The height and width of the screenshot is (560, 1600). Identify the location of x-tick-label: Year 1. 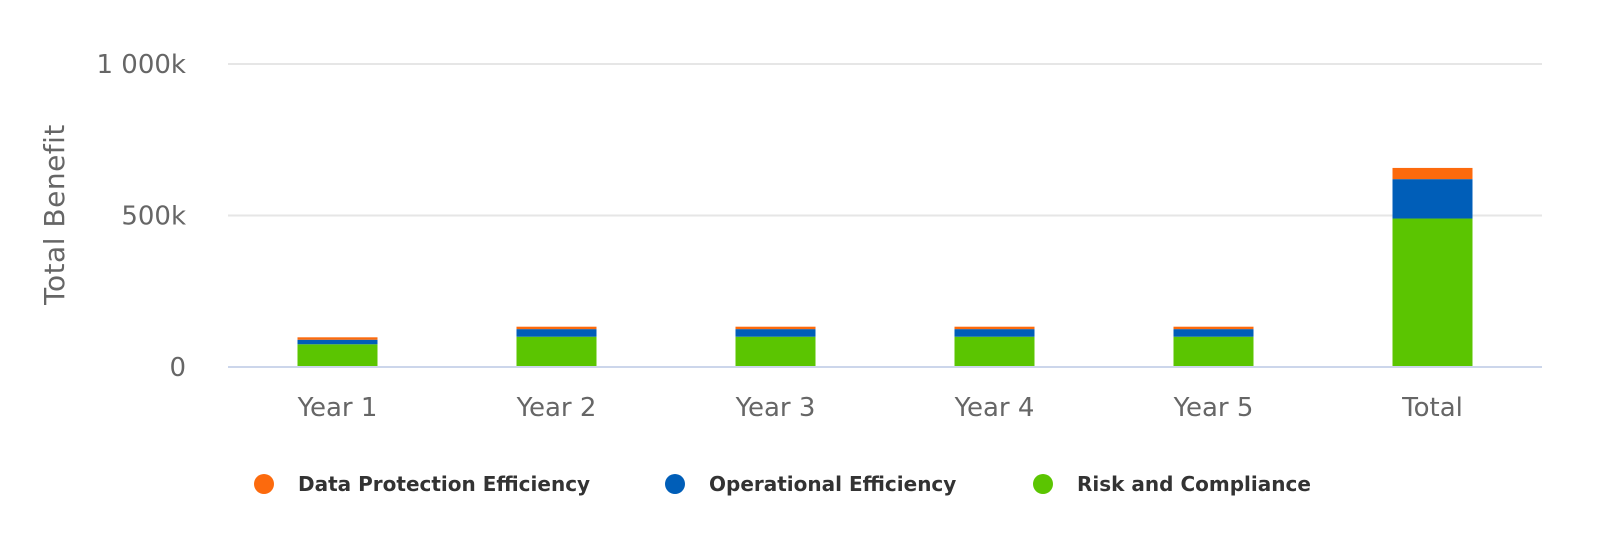
(337, 408).